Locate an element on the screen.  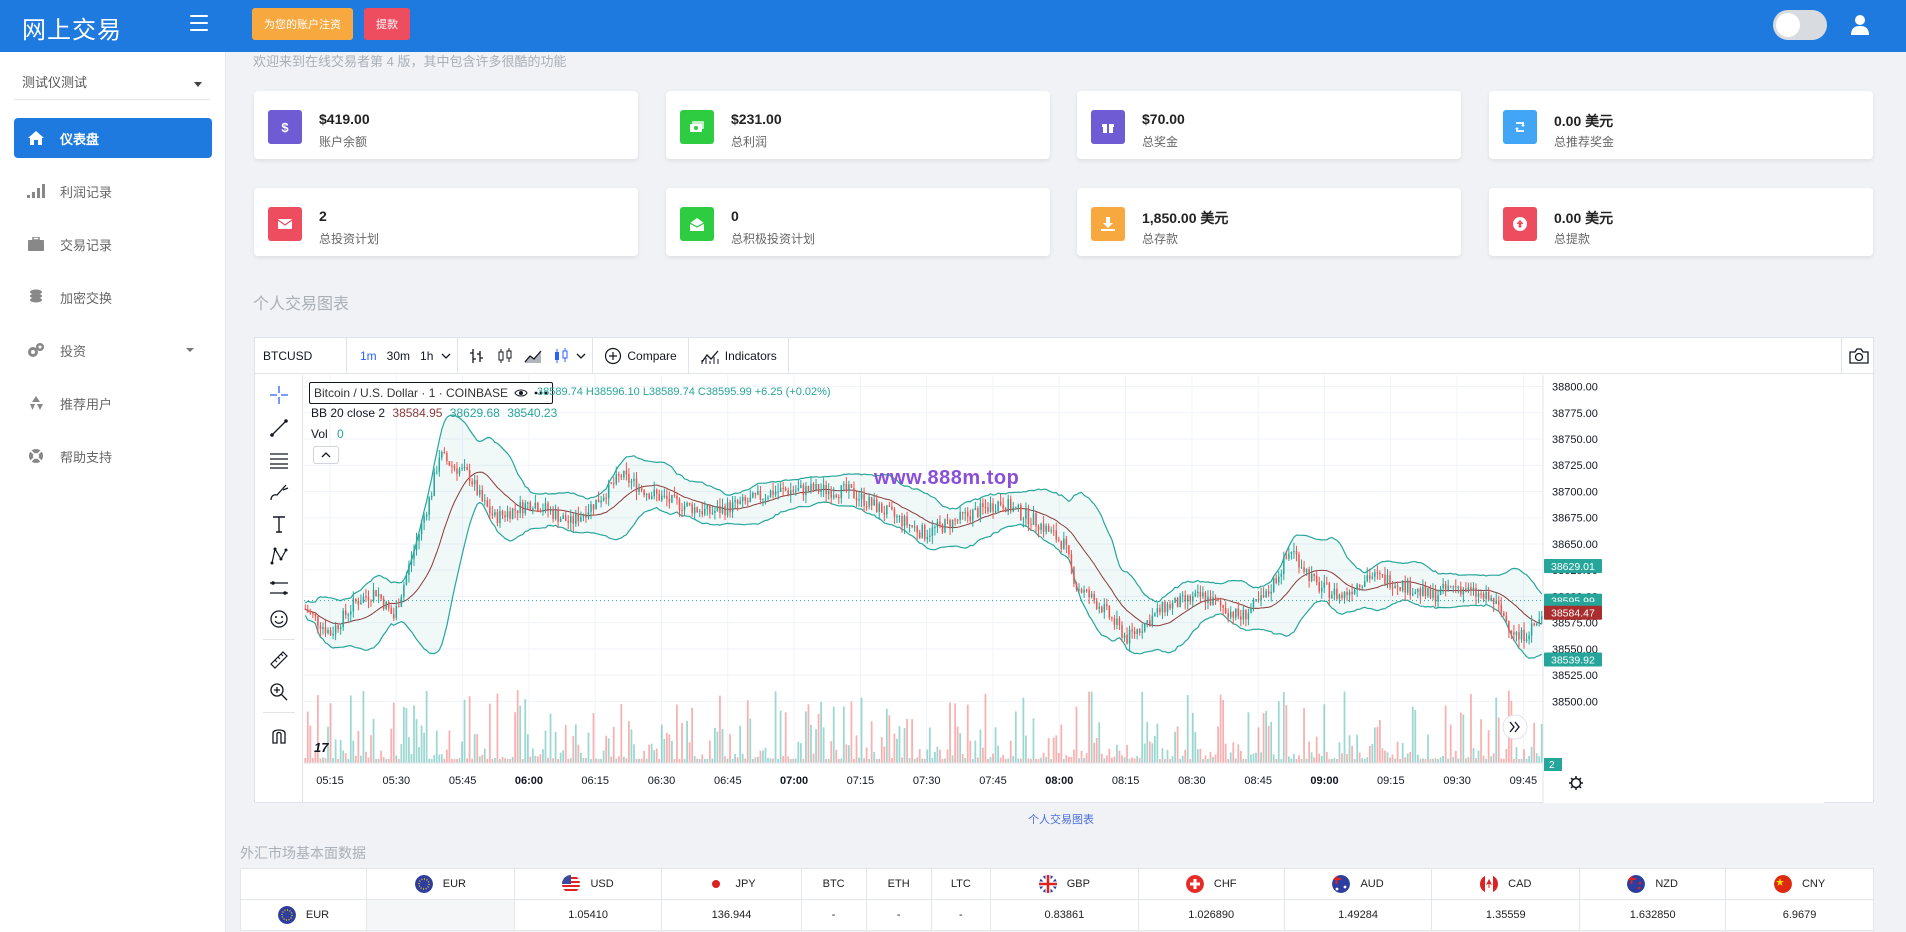
menu-toggle-icon is located at coordinates (199, 23).